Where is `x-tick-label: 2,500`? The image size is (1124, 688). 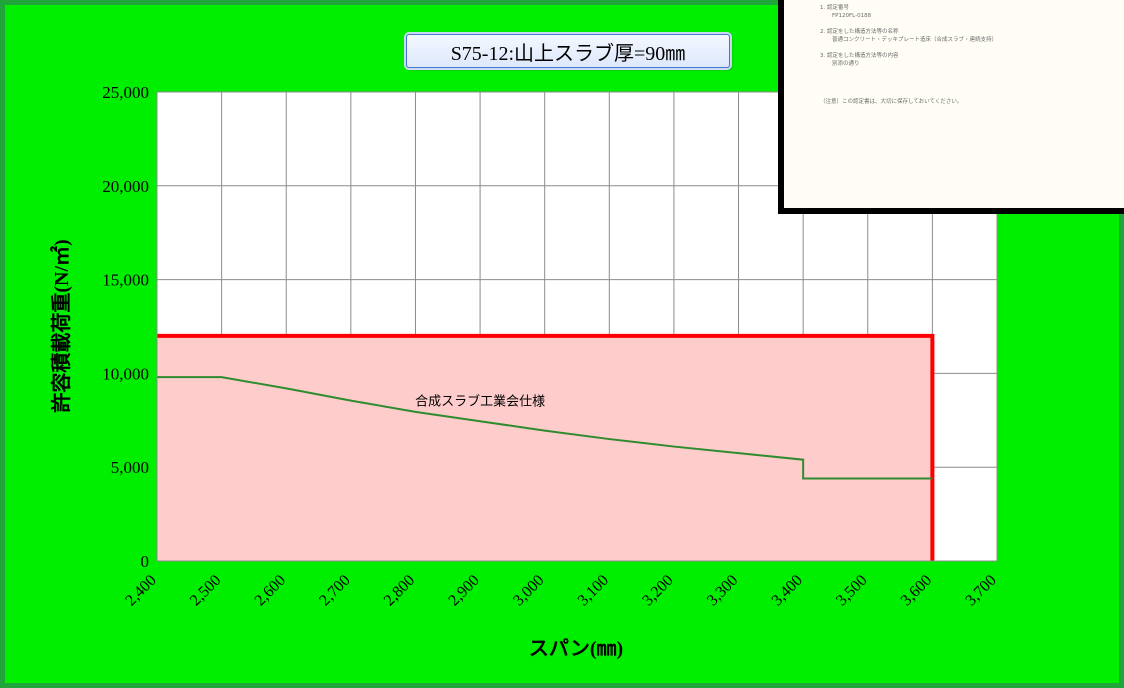
x-tick-label: 2,500 is located at coordinates (205, 590).